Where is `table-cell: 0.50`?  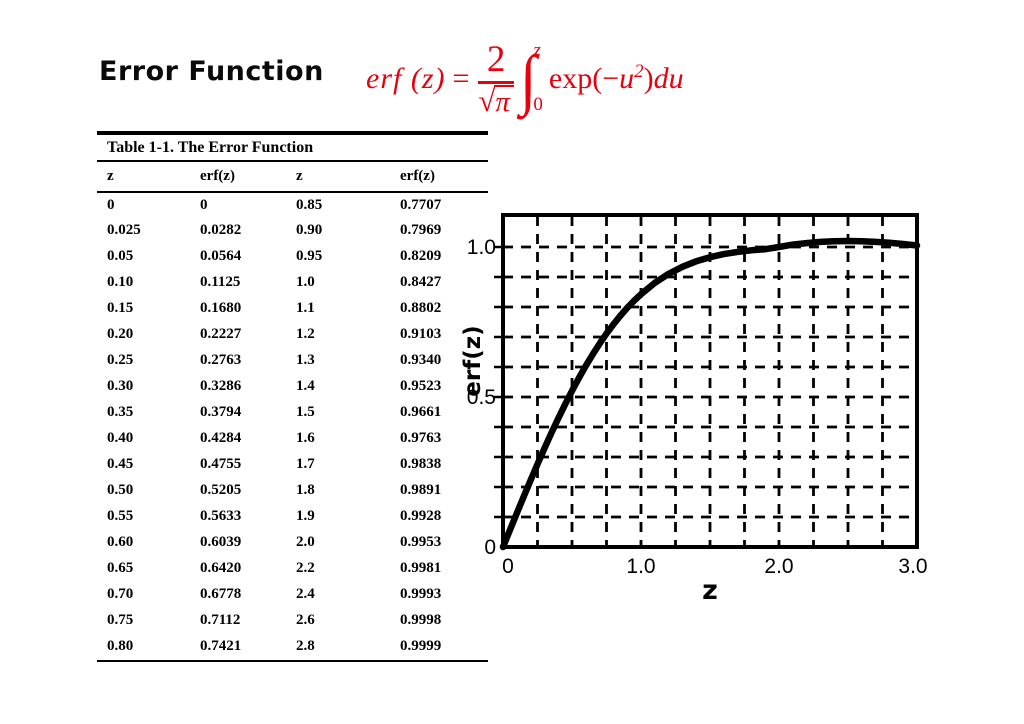
table-cell: 0.50 is located at coordinates (120, 490).